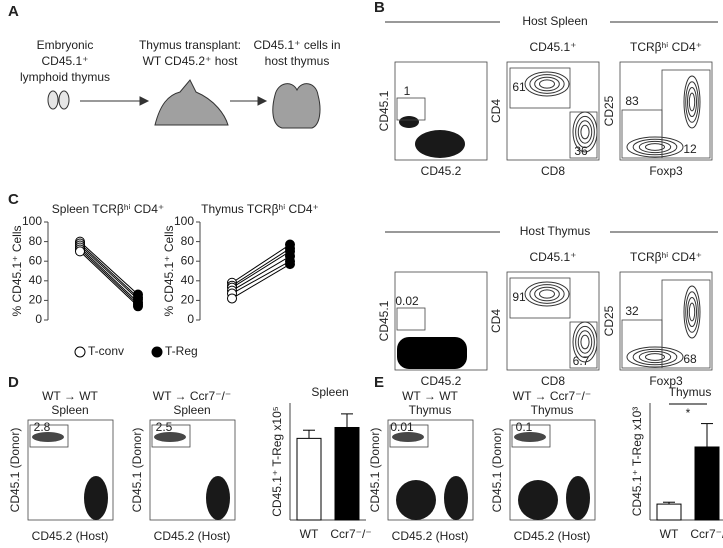  Describe the element at coordinates (80, 352) in the screenshot. I see `legend-marker` at that location.